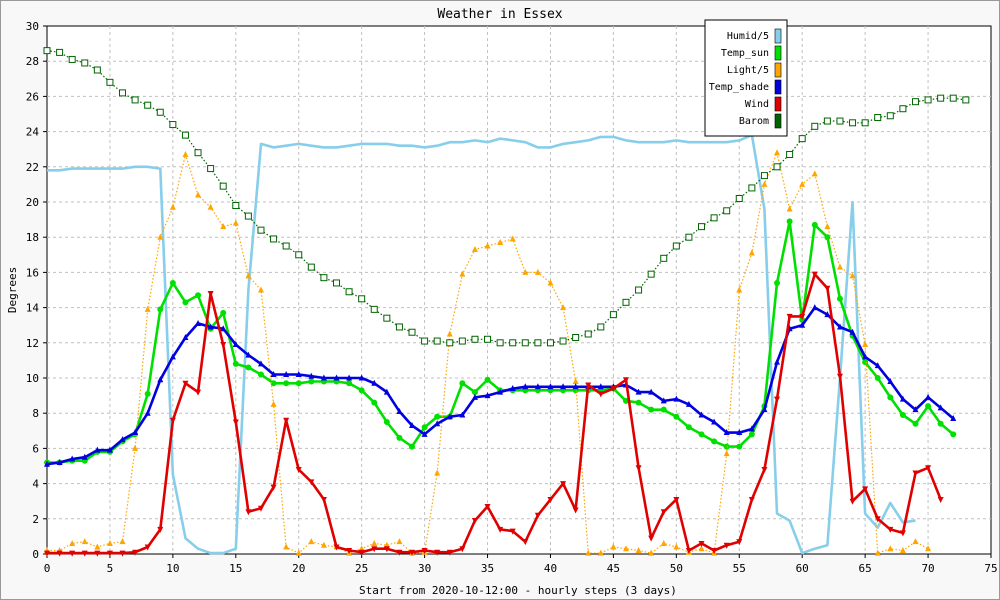 The image size is (1000, 600). Describe the element at coordinates (33, 308) in the screenshot. I see `y-tick-label: 14` at that location.